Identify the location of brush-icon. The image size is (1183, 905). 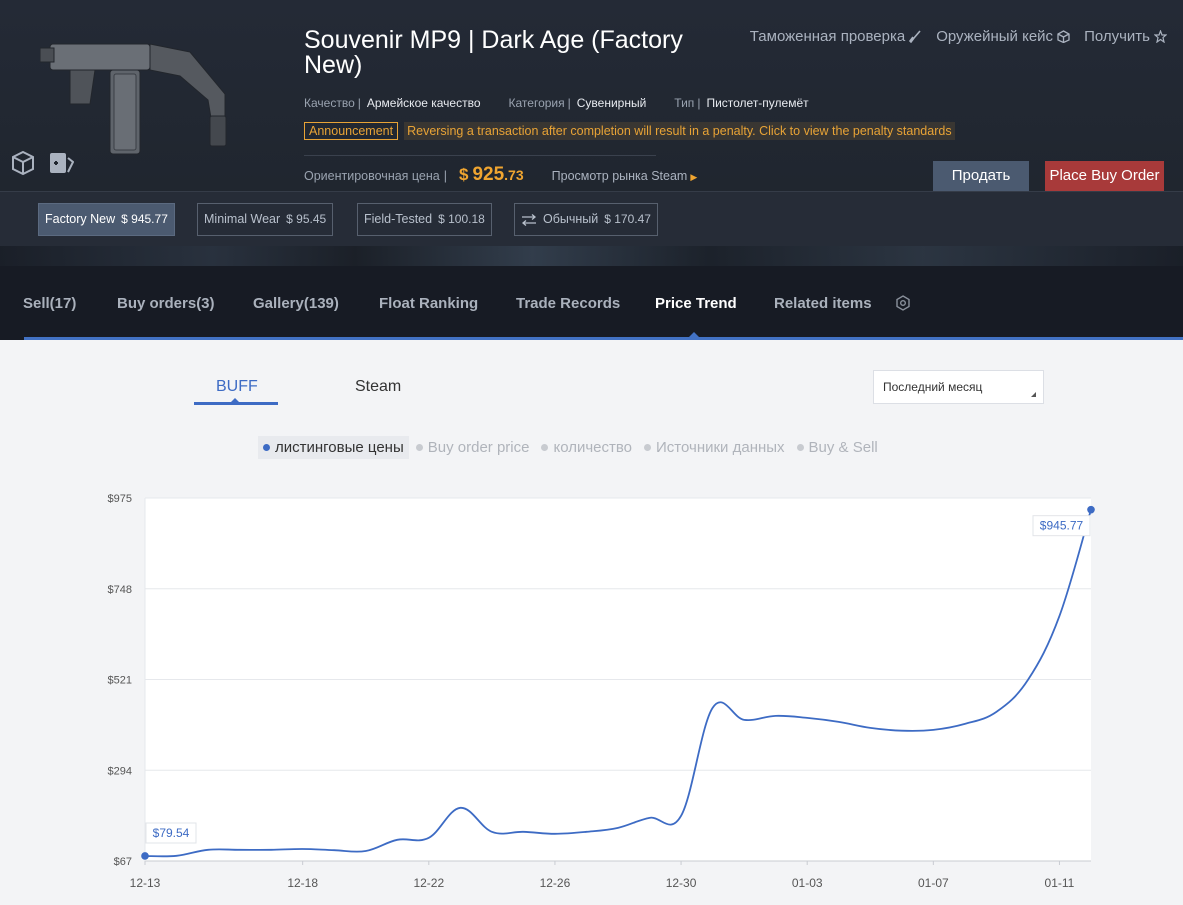
(915, 36).